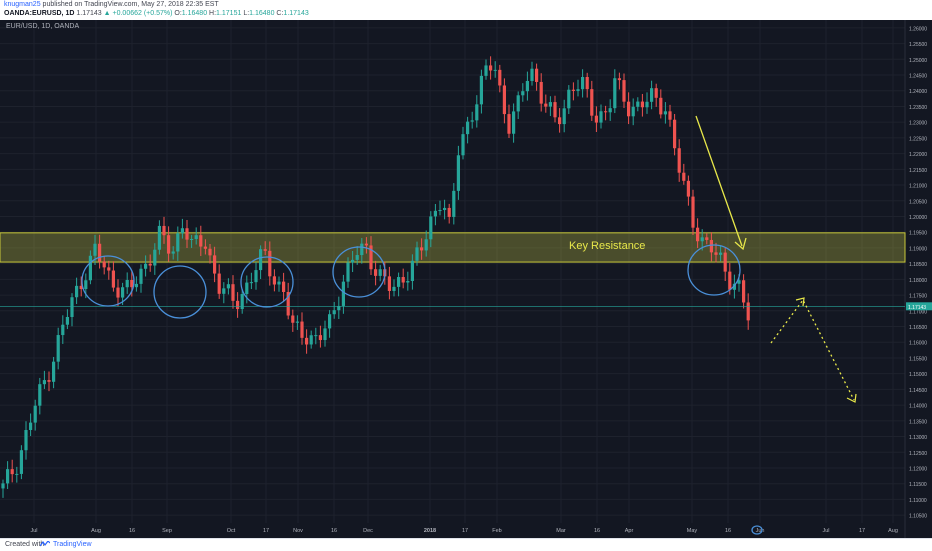  What do you see at coordinates (561, 531) in the screenshot?
I see `x-tick-label: Mar` at bounding box center [561, 531].